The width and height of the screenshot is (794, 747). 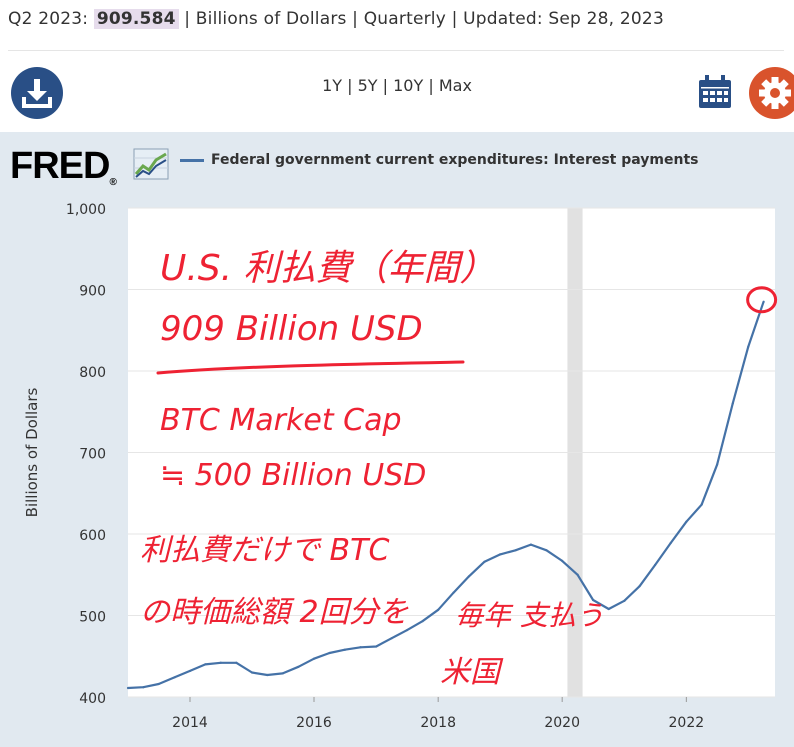 What do you see at coordinates (396, 50) in the screenshot?
I see `header-divider` at bounding box center [396, 50].